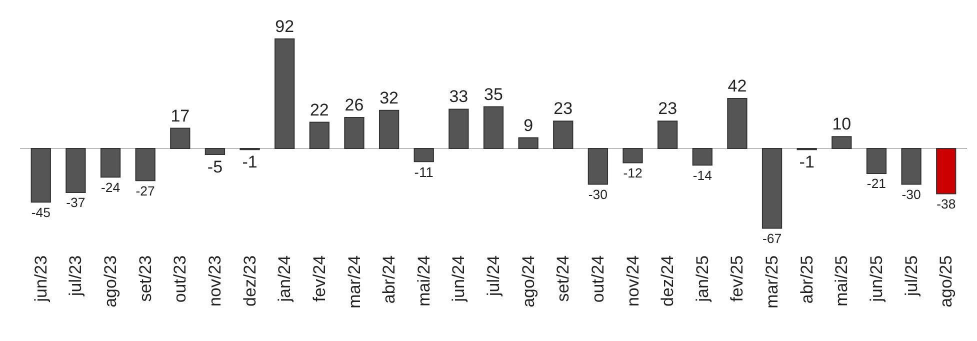 Image resolution: width=977 pixels, height=341 pixels. What do you see at coordinates (145, 190) in the screenshot?
I see `data-label: -27` at bounding box center [145, 190].